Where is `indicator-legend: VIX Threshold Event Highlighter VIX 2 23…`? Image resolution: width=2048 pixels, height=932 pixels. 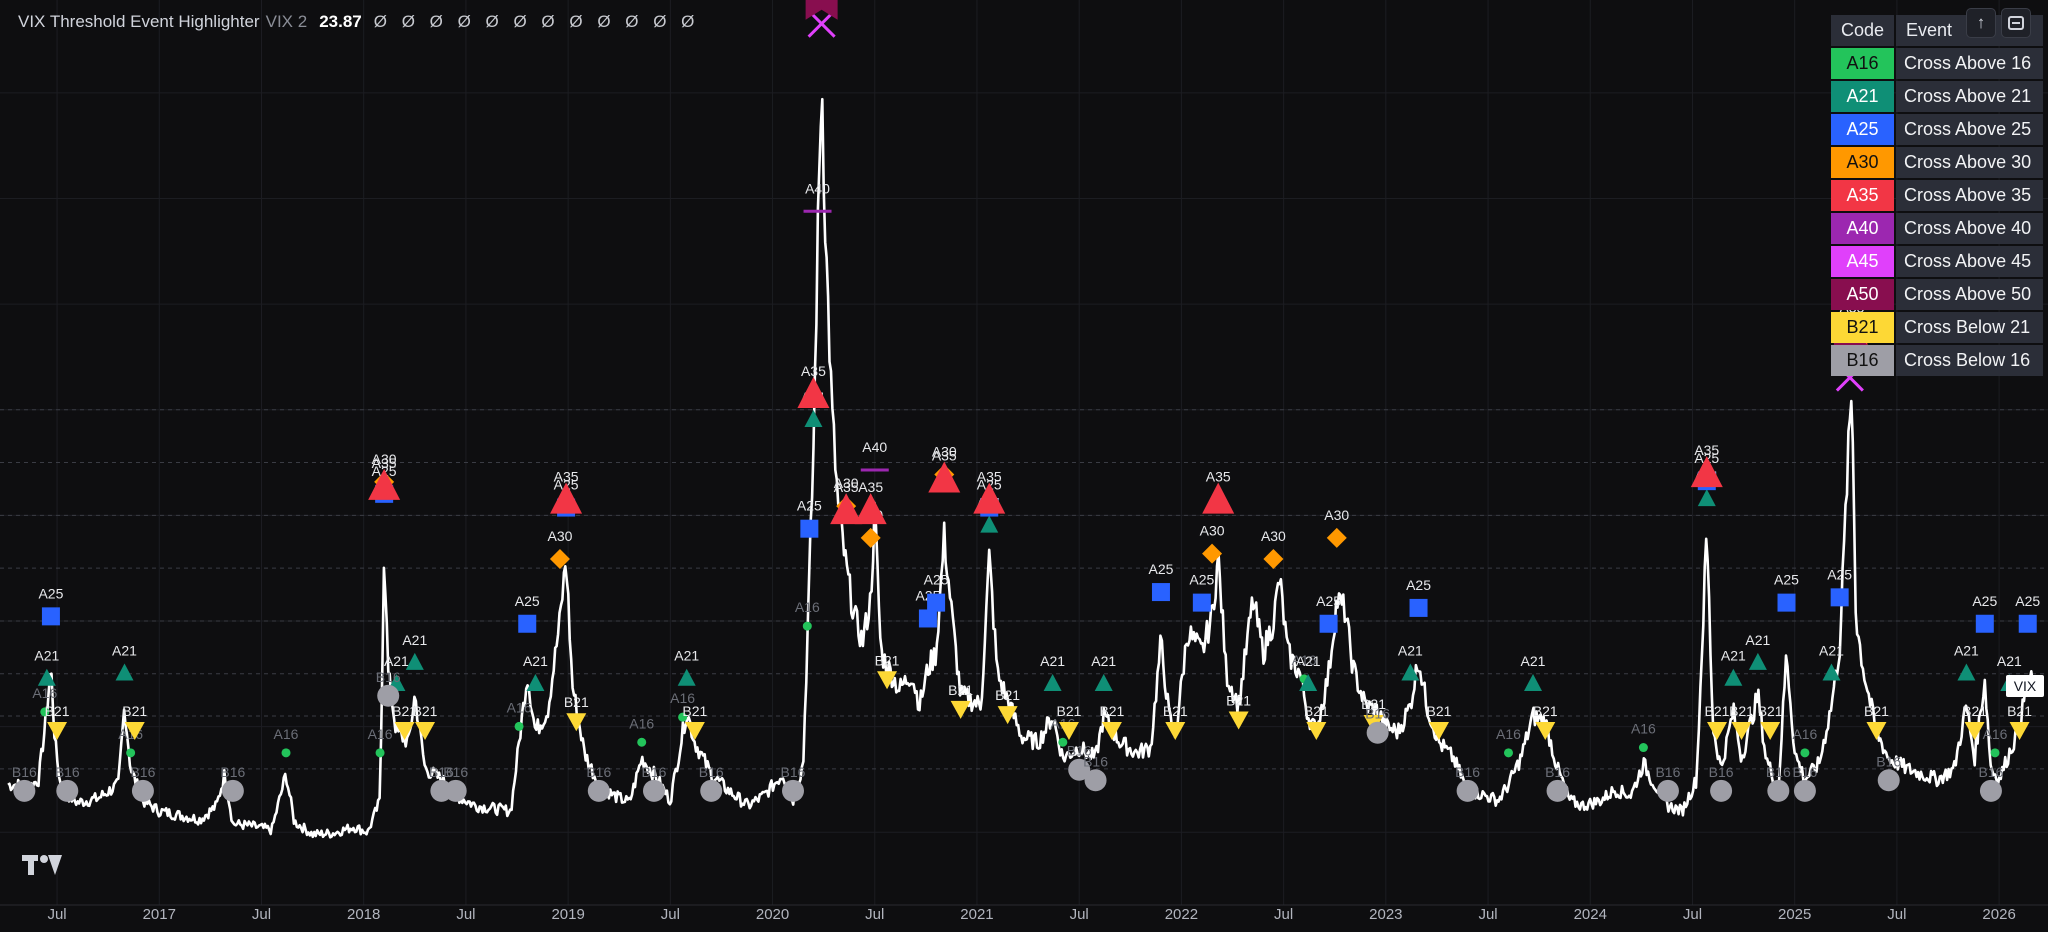
indicator-legend: VIX Threshold Event Highlighter VIX 2 23… is located at coordinates (358, 22).